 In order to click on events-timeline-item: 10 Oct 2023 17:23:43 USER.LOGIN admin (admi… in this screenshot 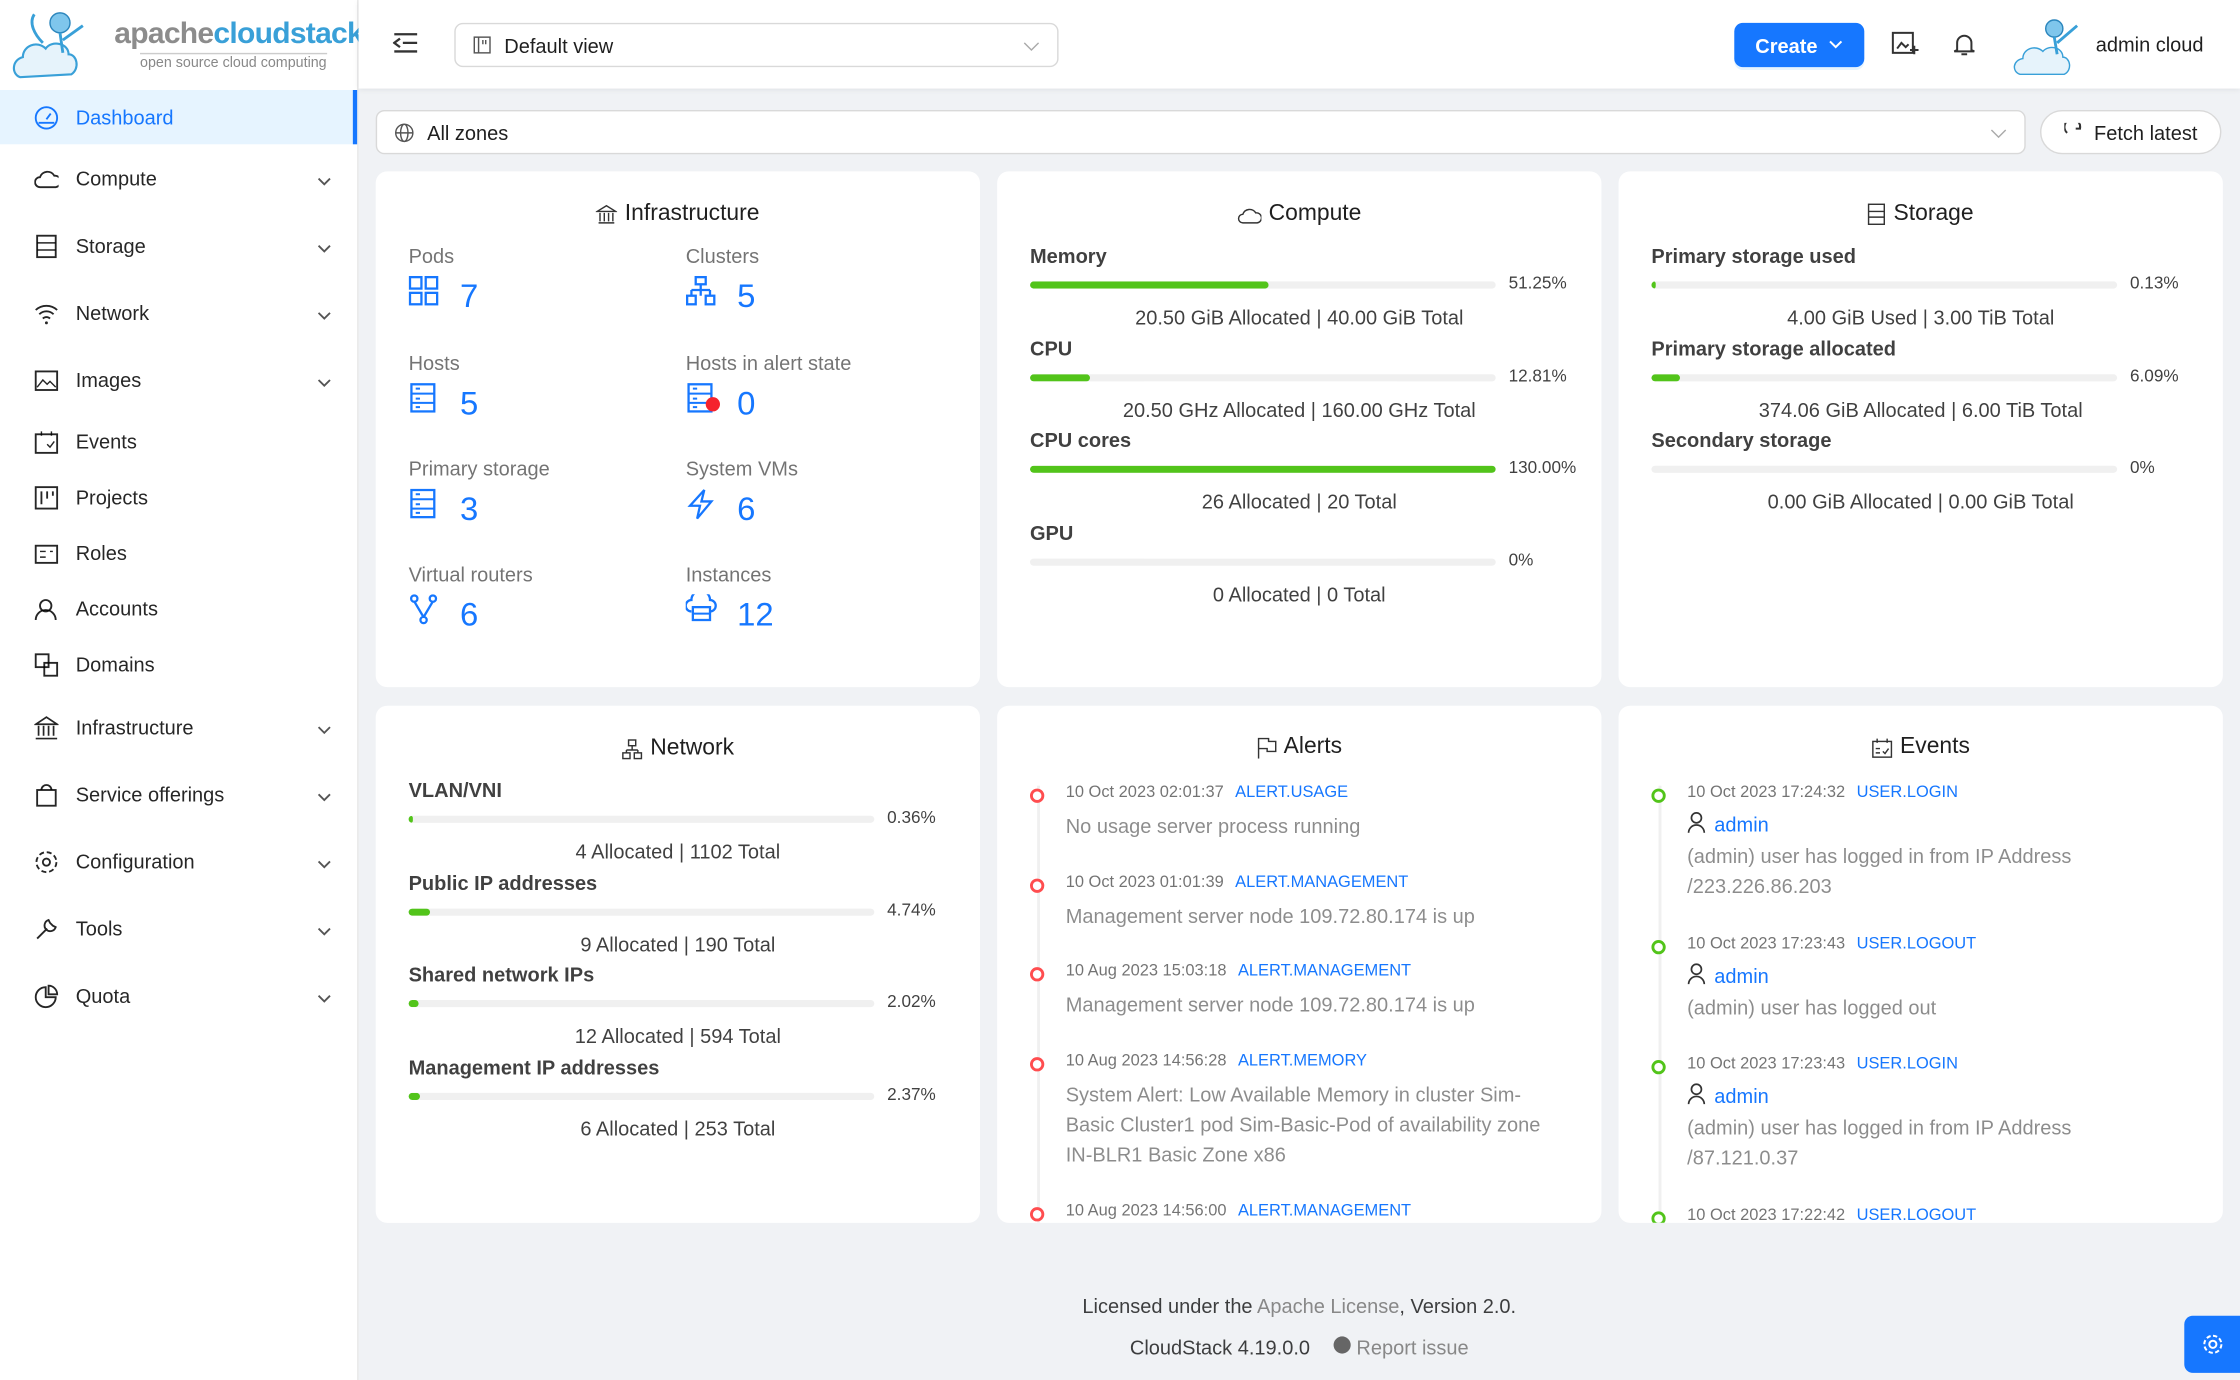, I will do `click(1929, 1139)`.